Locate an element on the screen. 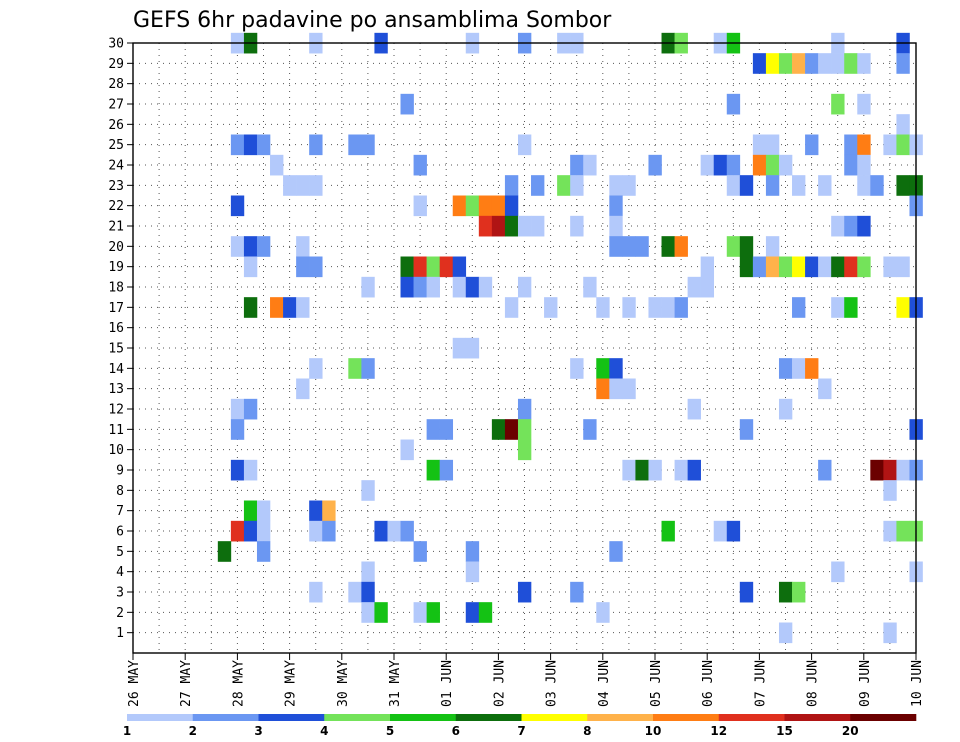 This screenshot has height=742, width=960. colorbar-label: 20 is located at coordinates (850, 731).